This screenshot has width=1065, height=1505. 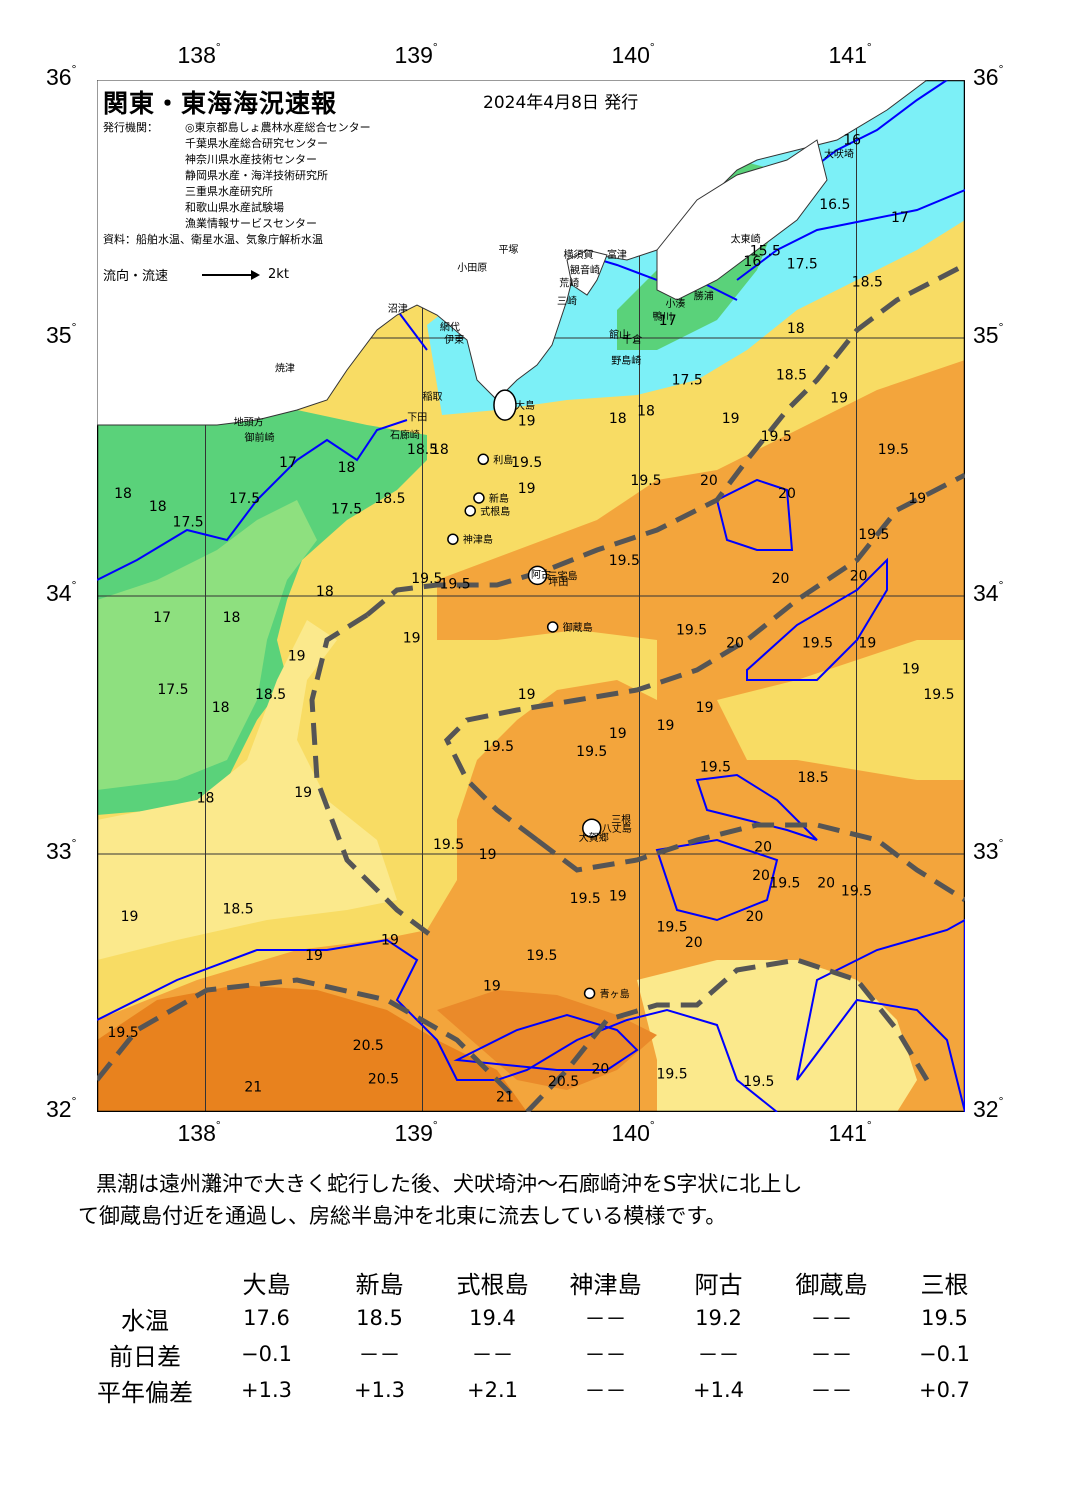 What do you see at coordinates (988, 76) in the screenshot?
I see `lat-label: 36°` at bounding box center [988, 76].